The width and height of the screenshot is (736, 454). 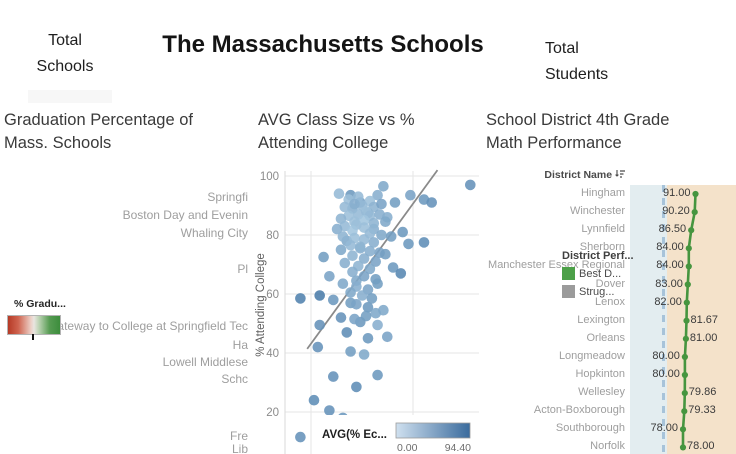 I want to click on scatter-color-legend-gradient, so click(x=433, y=430).